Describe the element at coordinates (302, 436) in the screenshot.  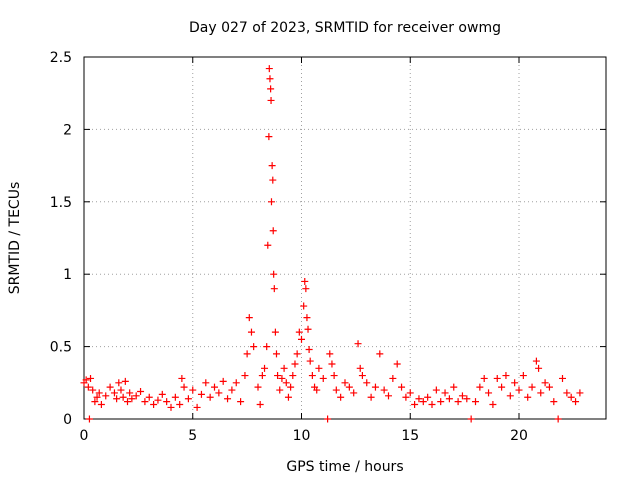
I see `x-tick-label: 10` at that location.